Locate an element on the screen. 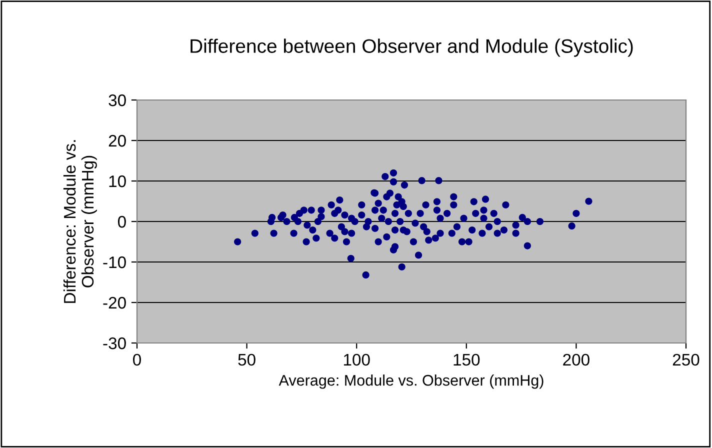 The image size is (712, 448). x-tick-label: 250 is located at coordinates (686, 360).